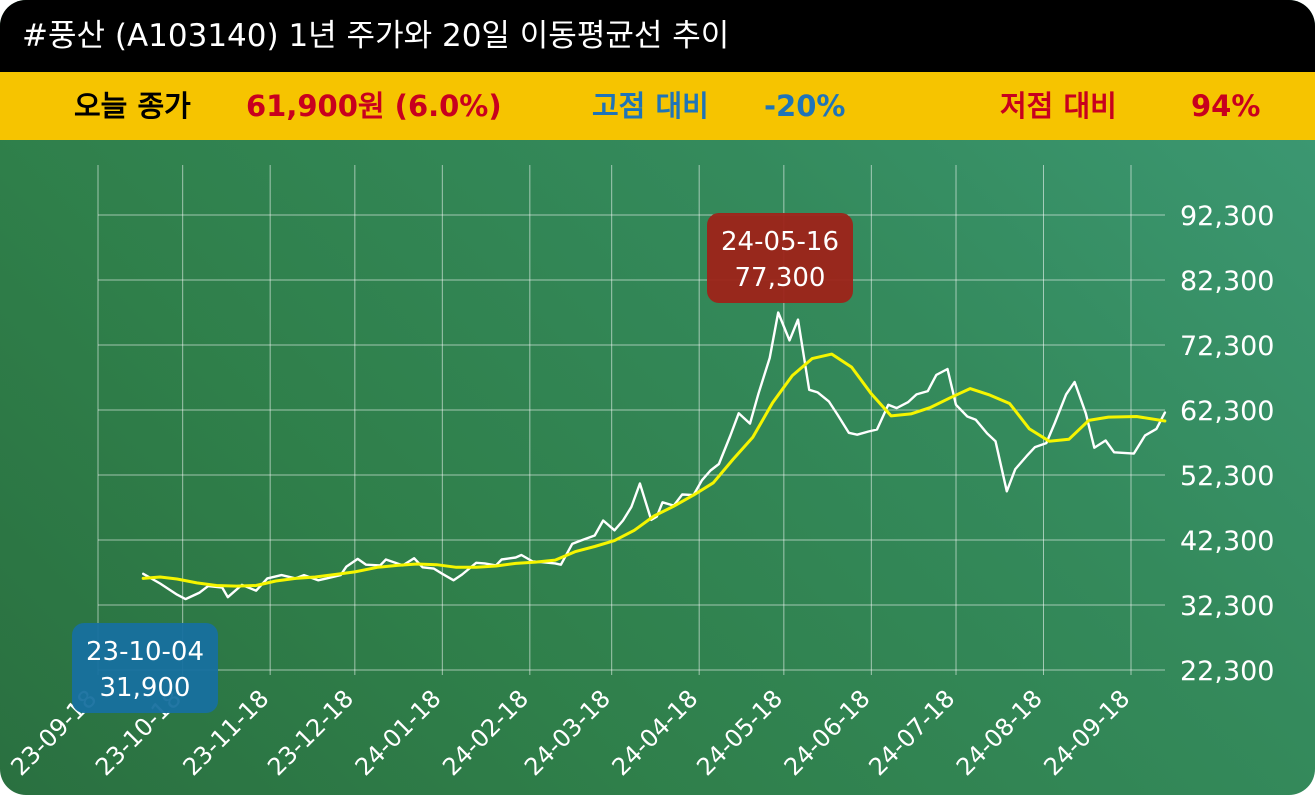 The width and height of the screenshot is (1315, 795). What do you see at coordinates (567, 732) in the screenshot?
I see `x-tick-label: 24-03-18` at bounding box center [567, 732].